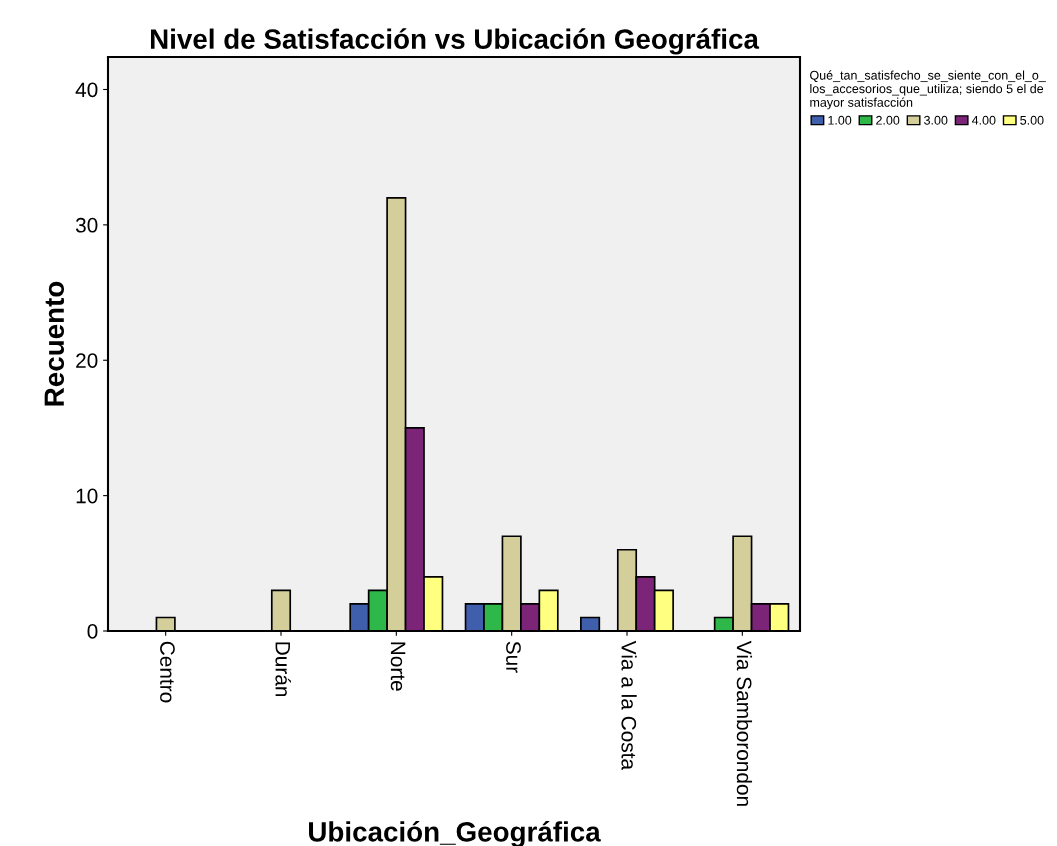 Image resolution: width=1057 pixels, height=846 pixels. What do you see at coordinates (87, 360) in the screenshot?
I see `y-tick-label: 20` at bounding box center [87, 360].